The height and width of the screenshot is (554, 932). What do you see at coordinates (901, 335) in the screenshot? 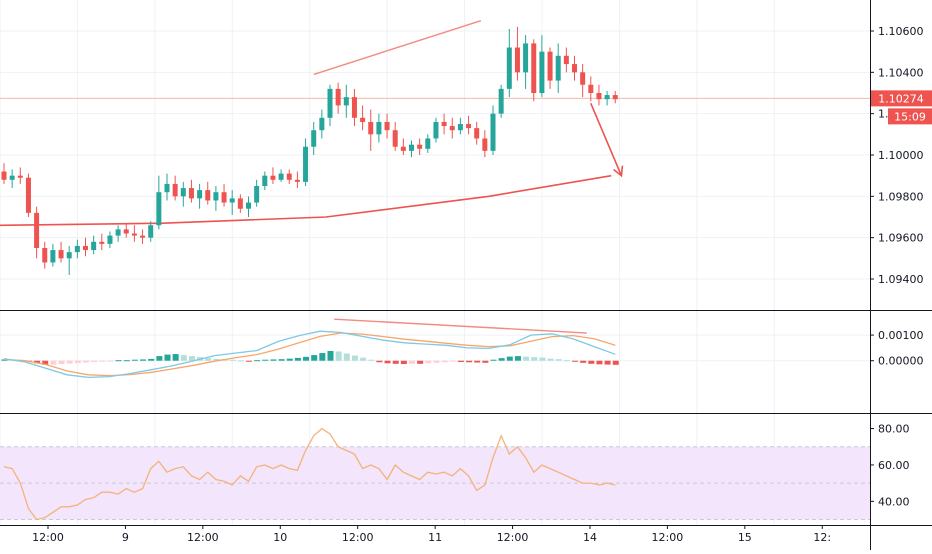
I see `macd-axis-label: 0.00100` at bounding box center [901, 335].